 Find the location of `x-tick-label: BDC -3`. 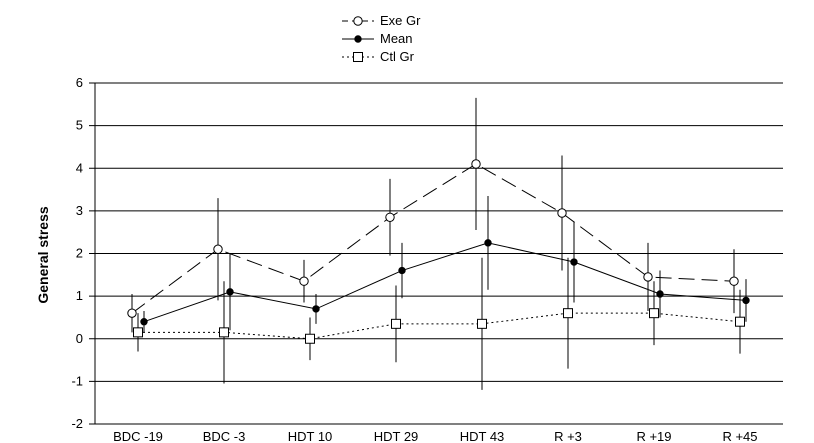

x-tick-label: BDC -3 is located at coordinates (224, 436).